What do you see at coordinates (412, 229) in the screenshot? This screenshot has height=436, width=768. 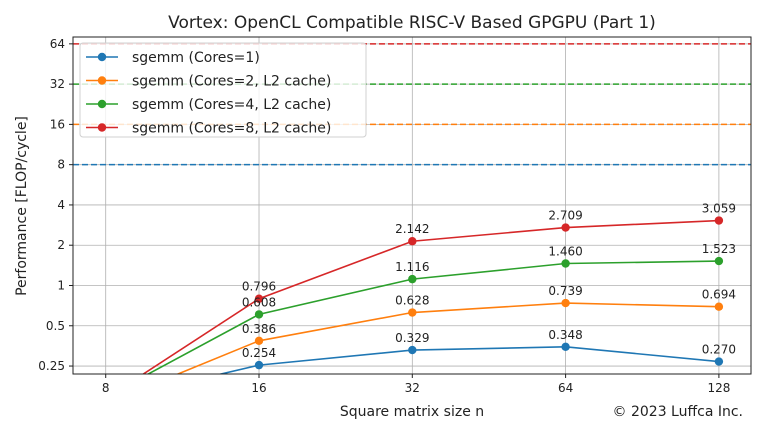 I see `data-label: 2.142` at bounding box center [412, 229].